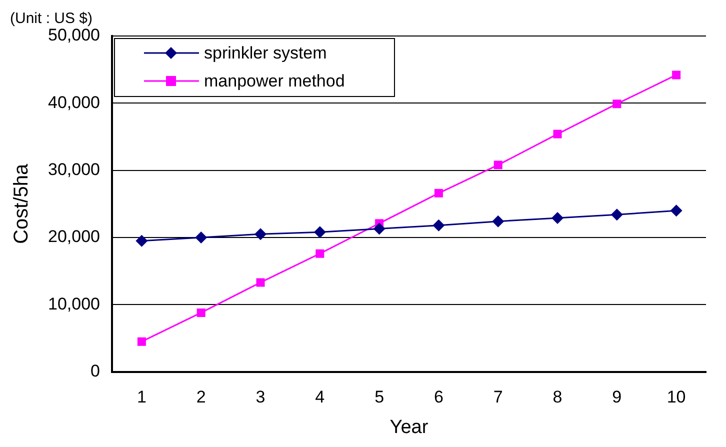  What do you see at coordinates (141, 397) in the screenshot?
I see `x-tick-label: 1` at bounding box center [141, 397].